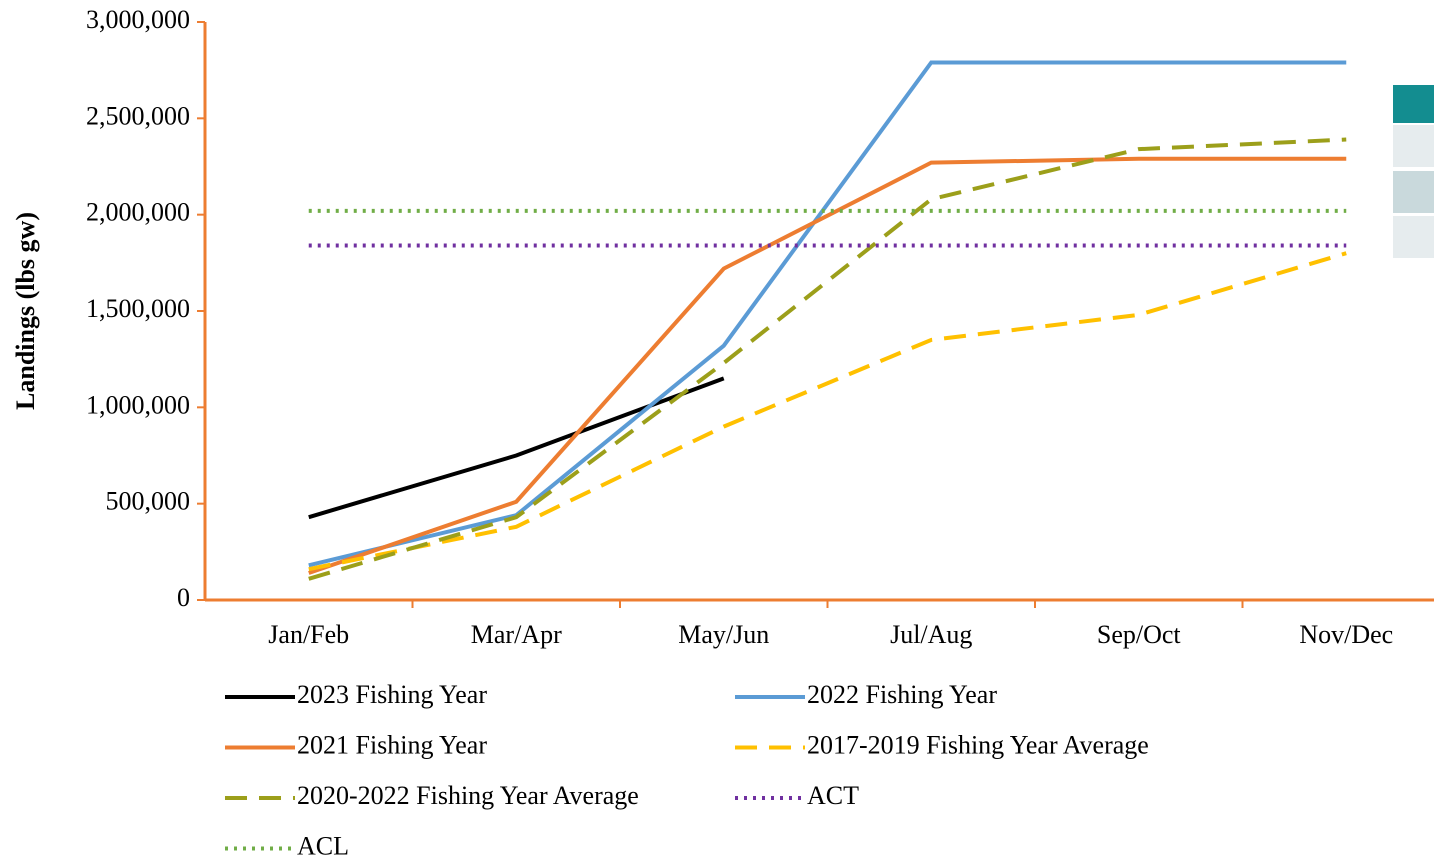  Describe the element at coordinates (902, 694) in the screenshot. I see `legend-label: 2022 Fishing Year` at that location.